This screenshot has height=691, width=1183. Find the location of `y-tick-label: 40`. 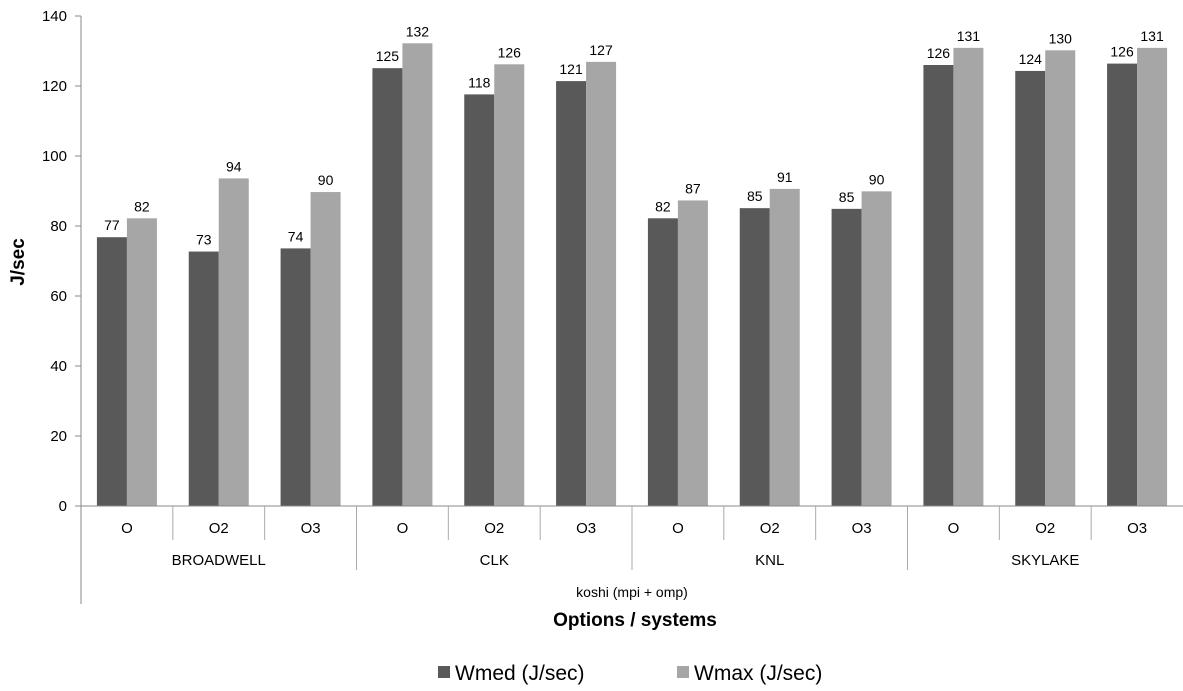

y-tick-label: 40 is located at coordinates (58, 366).